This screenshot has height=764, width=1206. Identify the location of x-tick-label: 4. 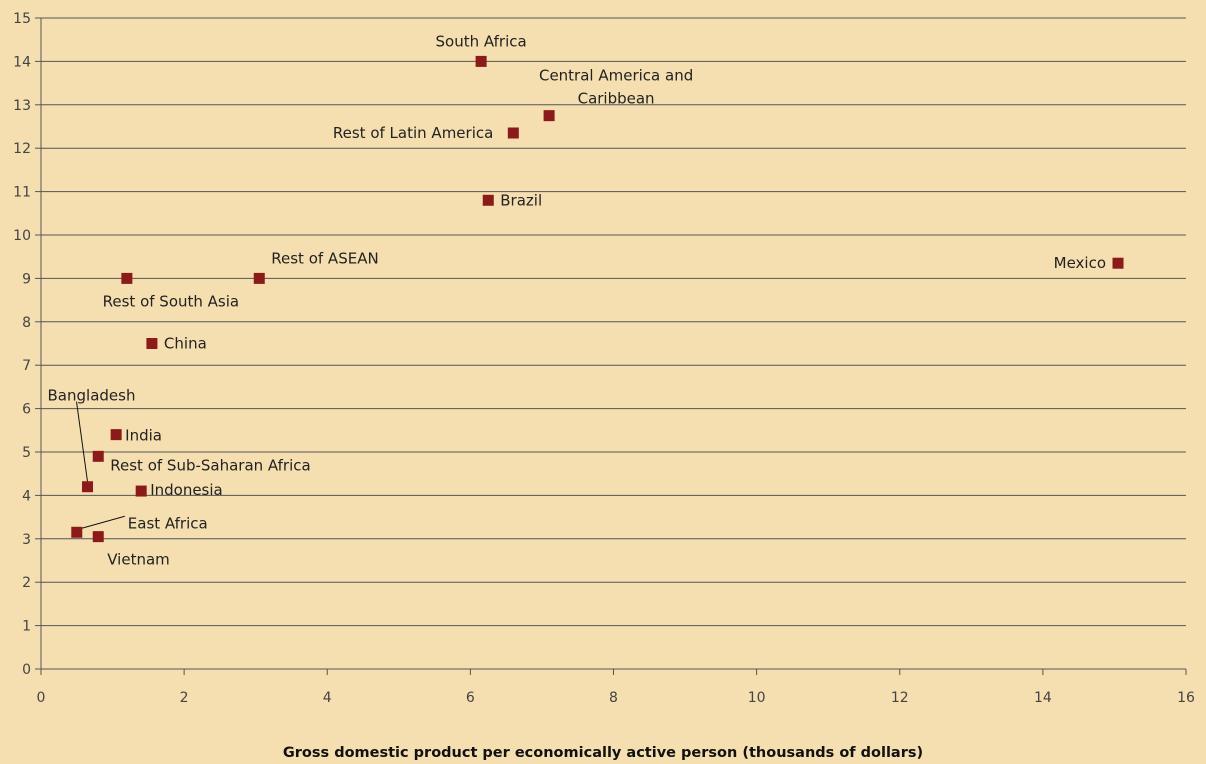
(327, 698).